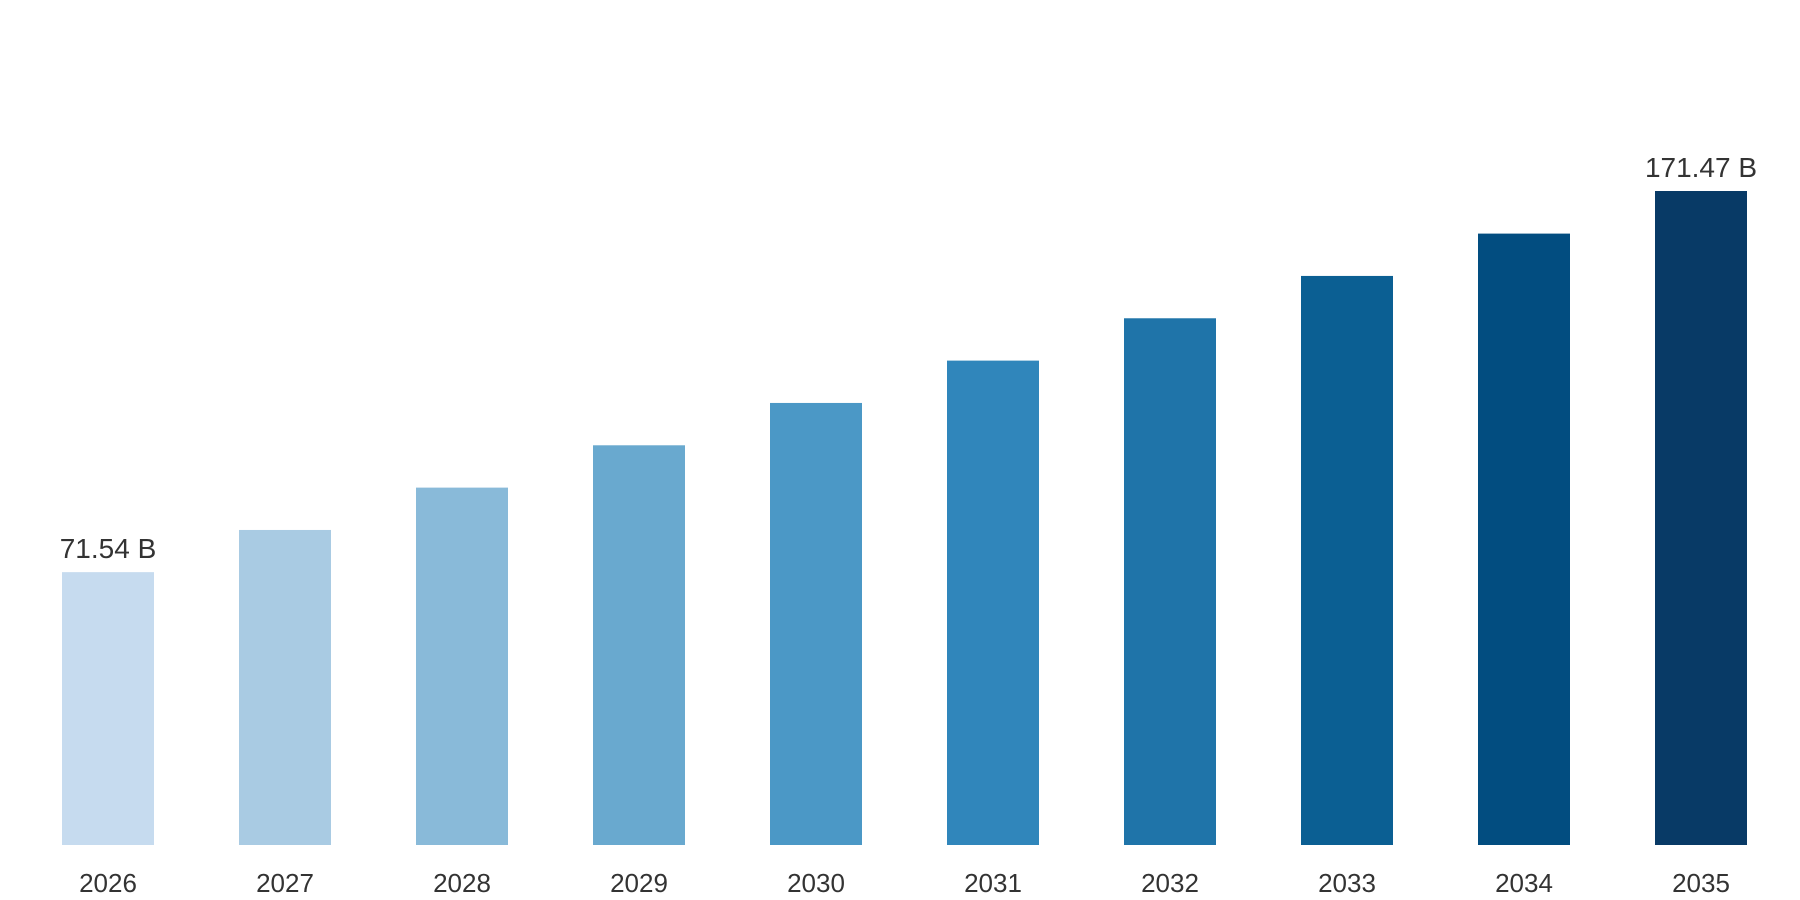 This screenshot has width=1800, height=900. What do you see at coordinates (1524, 539) in the screenshot?
I see `bar-2034` at bounding box center [1524, 539].